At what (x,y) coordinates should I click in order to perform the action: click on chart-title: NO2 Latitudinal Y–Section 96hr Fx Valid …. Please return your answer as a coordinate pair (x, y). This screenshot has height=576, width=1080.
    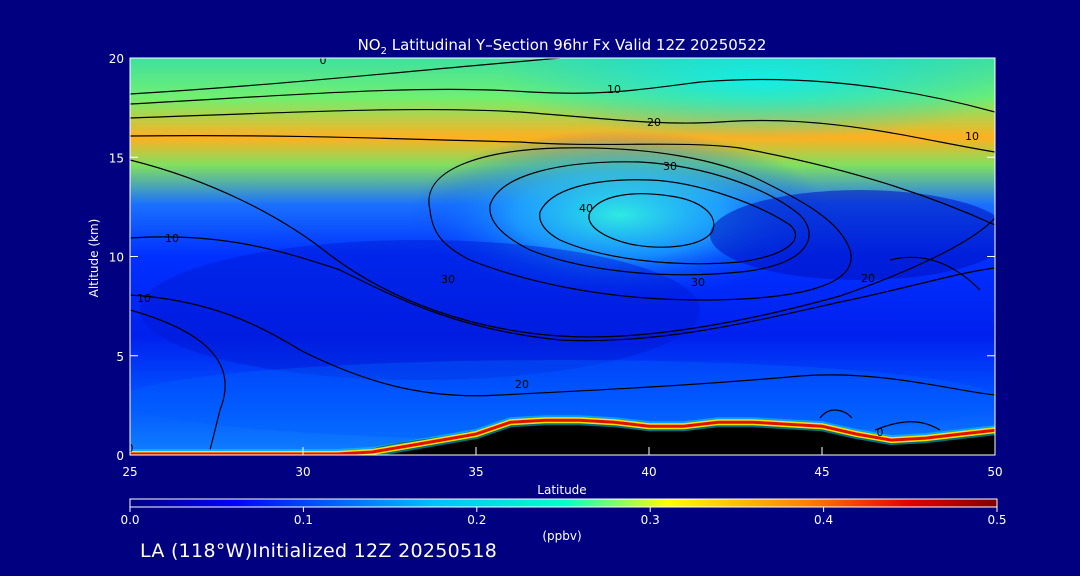
    Looking at the image, I should click on (562, 46).